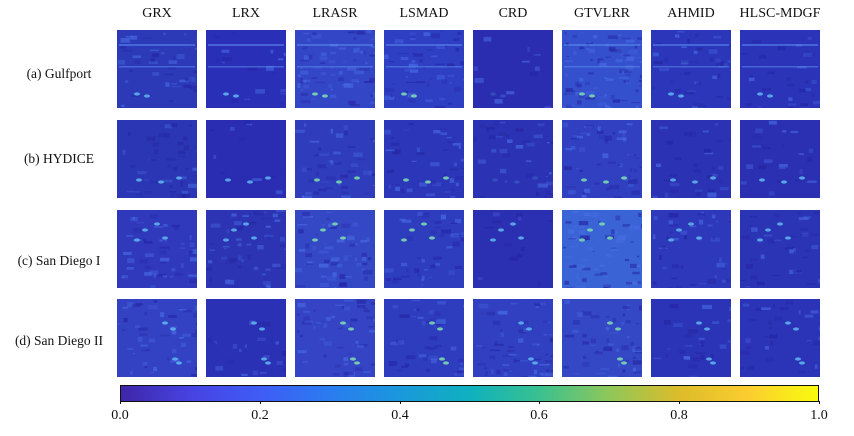  Describe the element at coordinates (59, 158) in the screenshot. I see `row-label: (b) HYDICE` at that location.